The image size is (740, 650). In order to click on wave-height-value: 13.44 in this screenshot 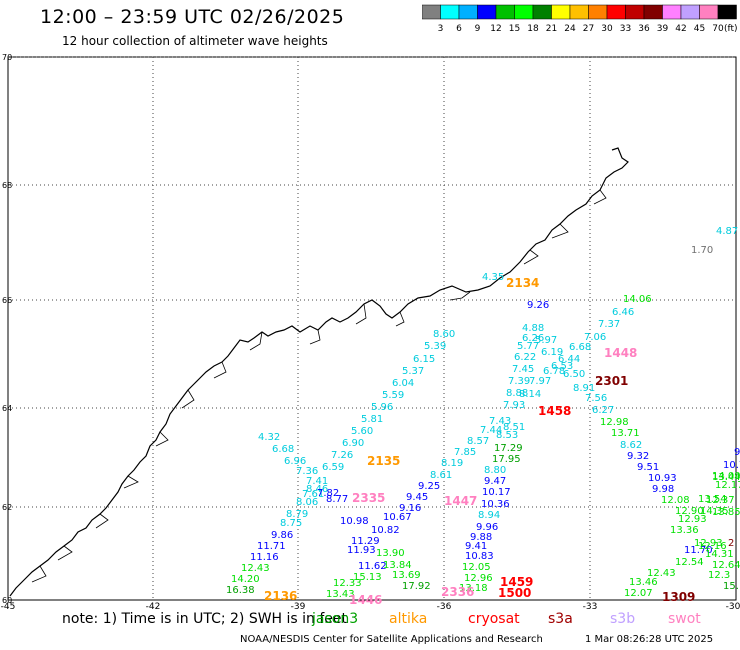, I will do `click(726, 477)`.